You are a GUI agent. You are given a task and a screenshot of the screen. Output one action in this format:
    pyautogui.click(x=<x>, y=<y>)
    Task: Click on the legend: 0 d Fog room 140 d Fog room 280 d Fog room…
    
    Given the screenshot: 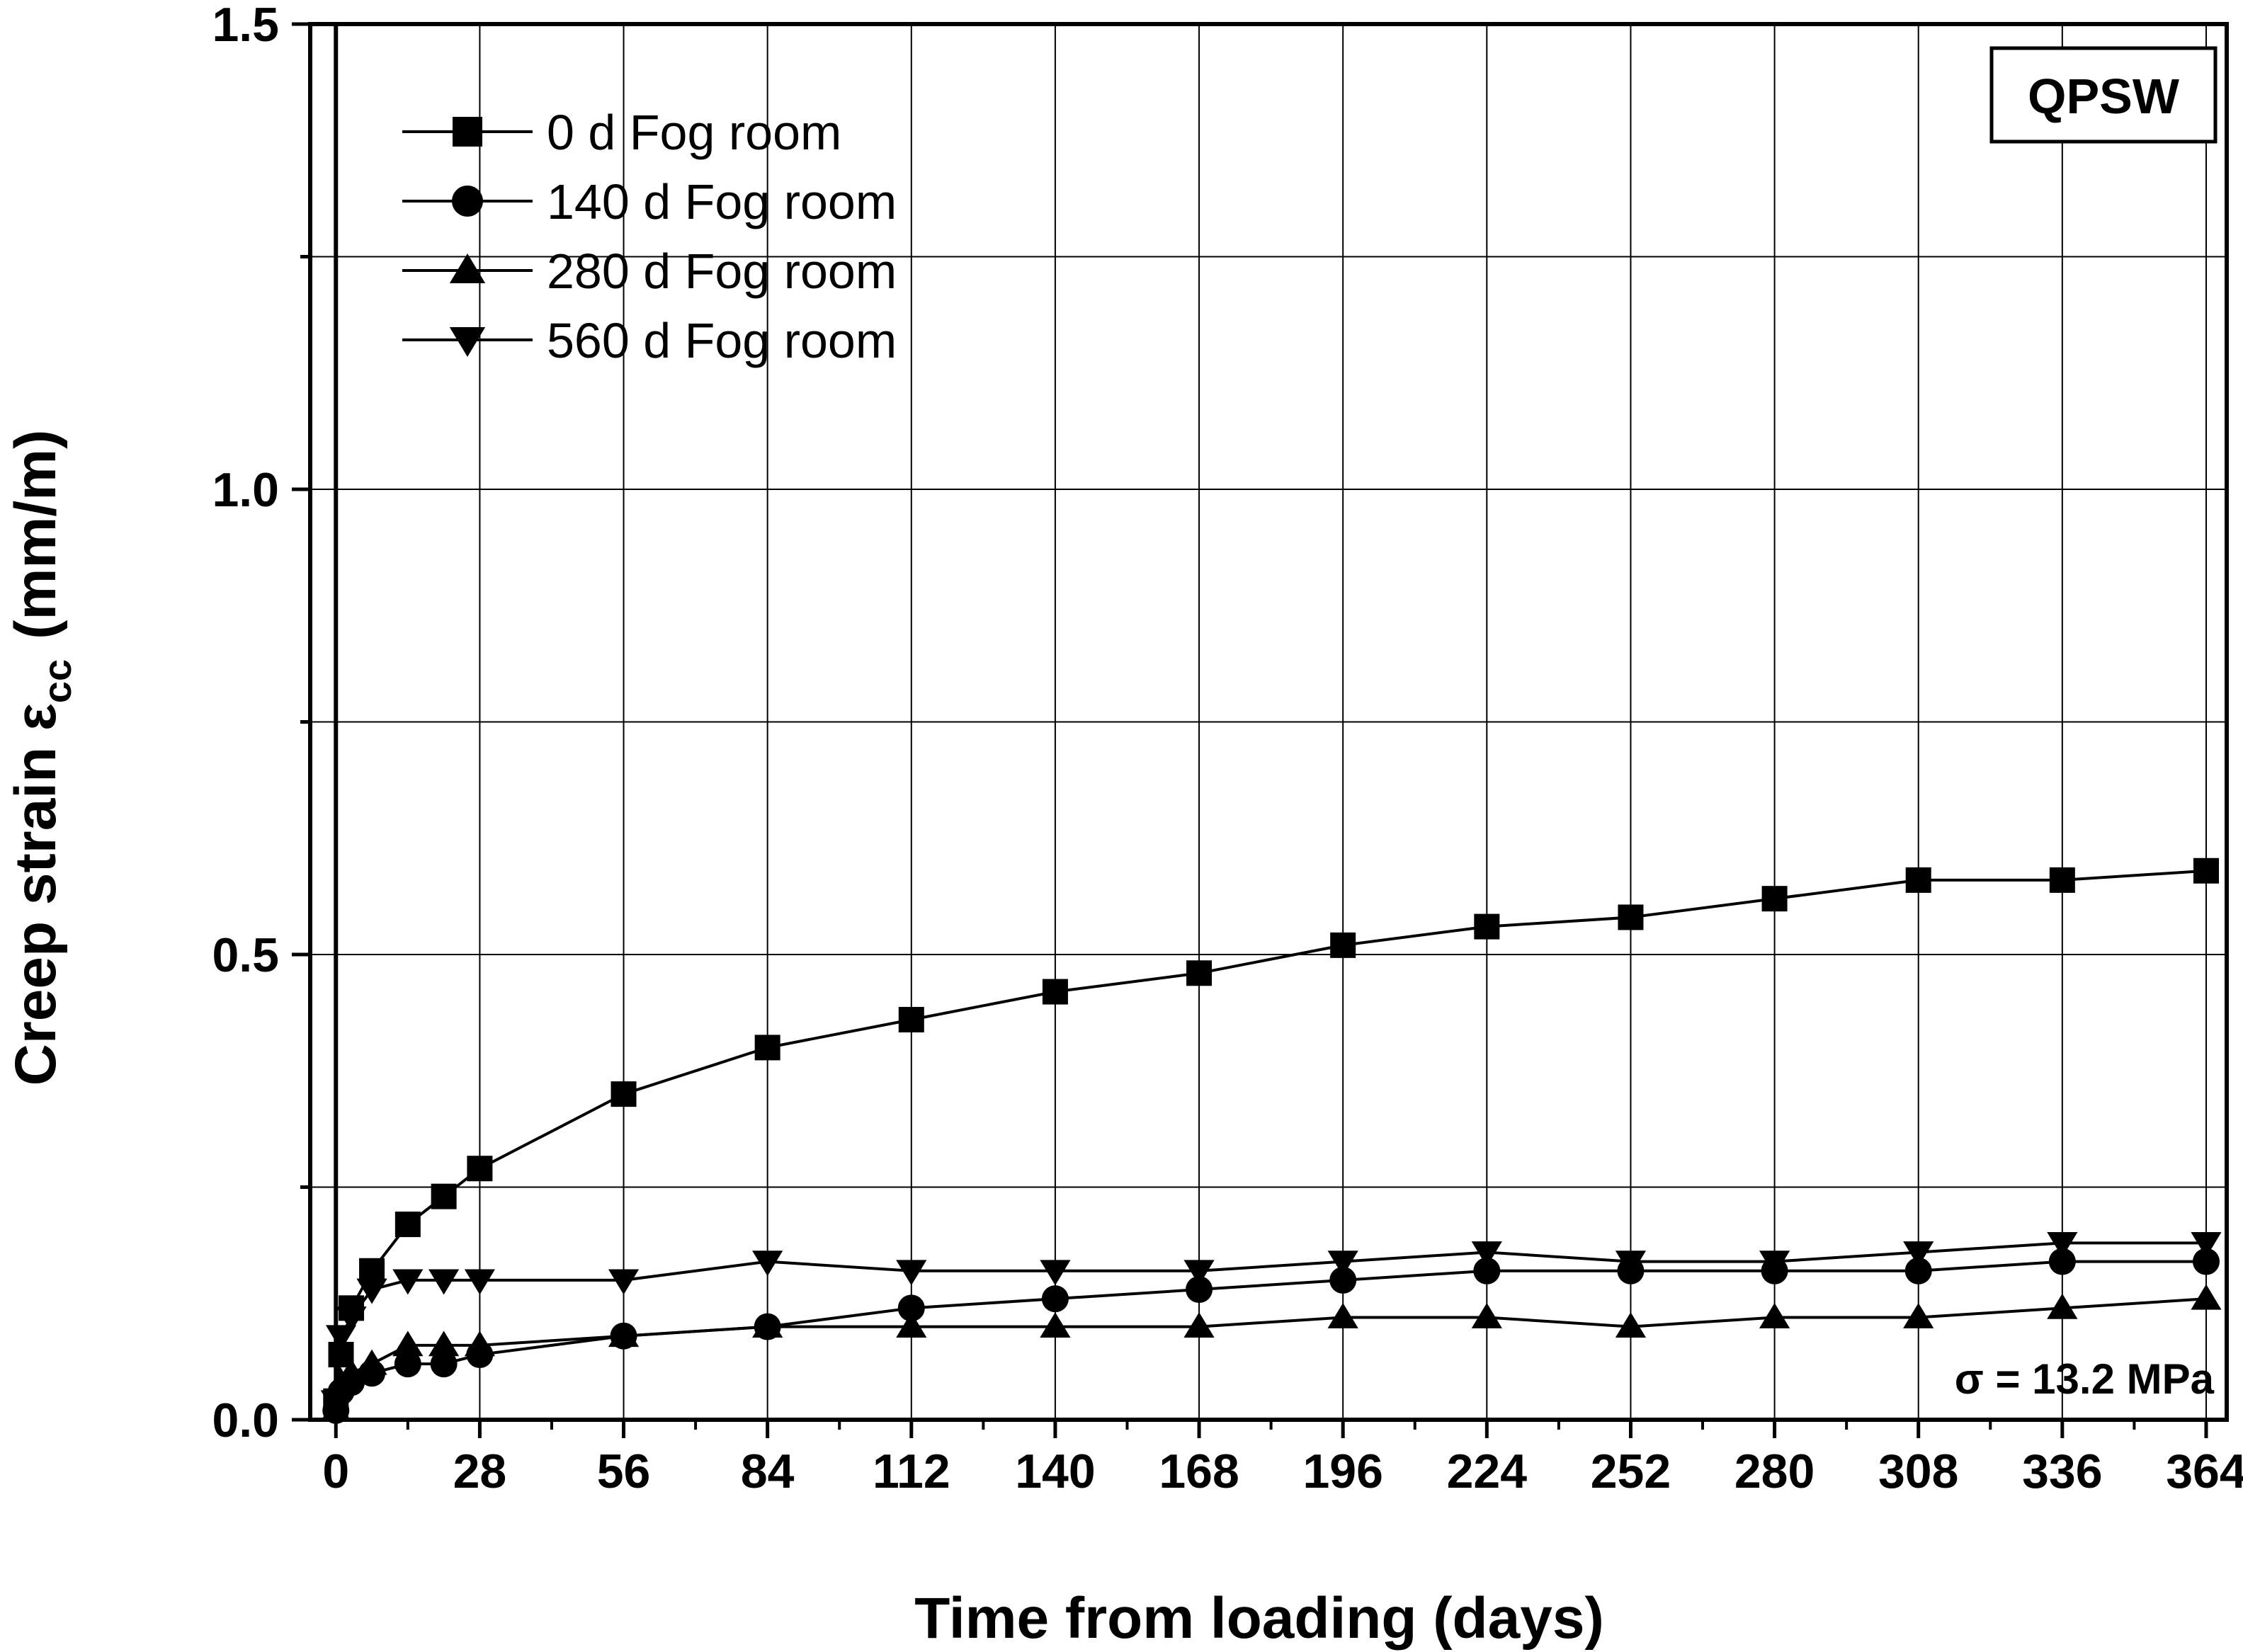 What is the action you would take?
    pyautogui.click(x=649, y=236)
    